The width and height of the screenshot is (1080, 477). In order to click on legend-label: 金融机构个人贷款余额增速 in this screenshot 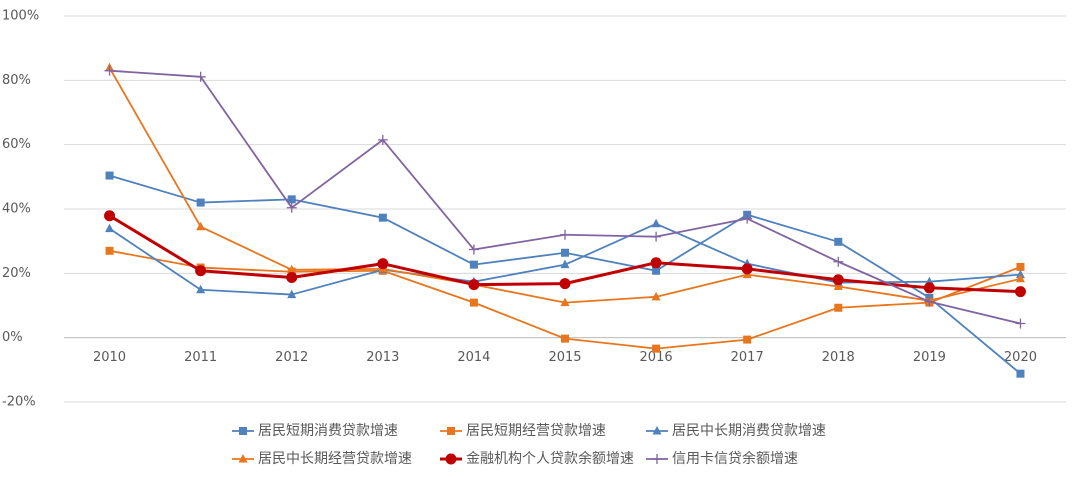, I will do `click(550, 458)`.